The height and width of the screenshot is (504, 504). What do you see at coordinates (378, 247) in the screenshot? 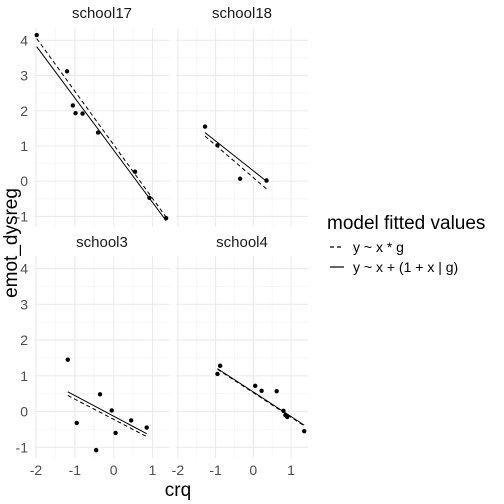
I see `legend-label: y ~ x * g` at bounding box center [378, 247].